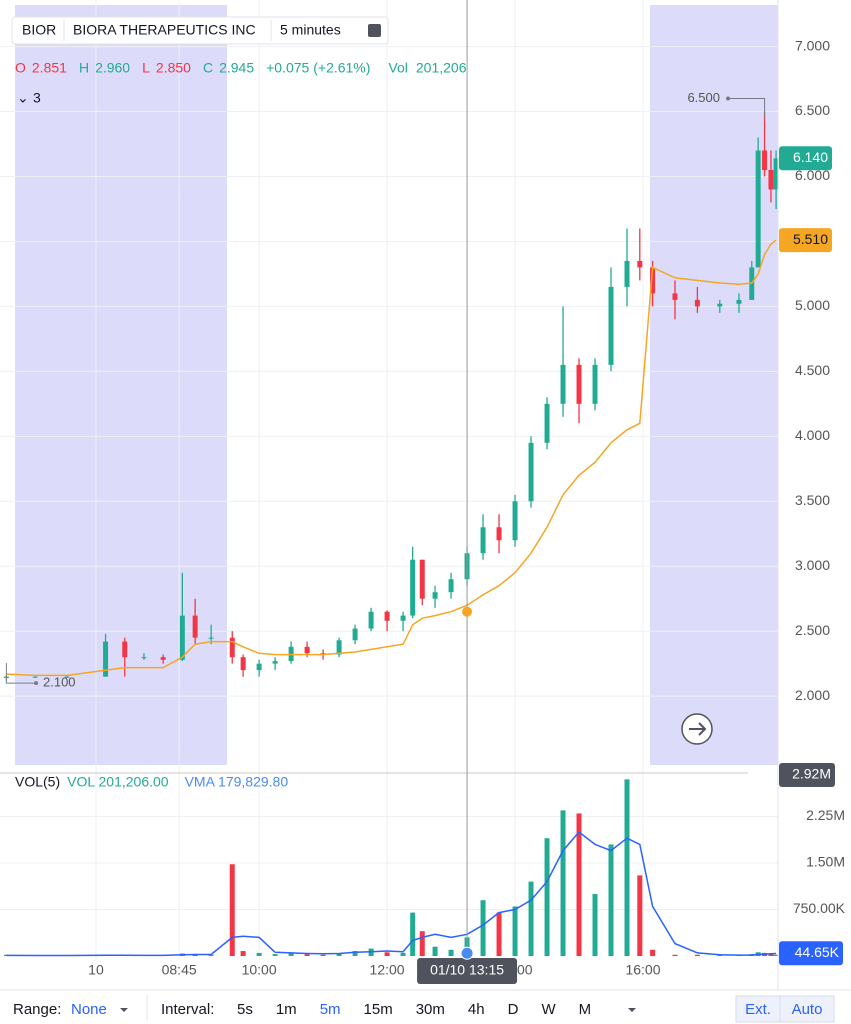 The image size is (851, 1024). I want to click on symbol: BIOR, so click(39, 30).